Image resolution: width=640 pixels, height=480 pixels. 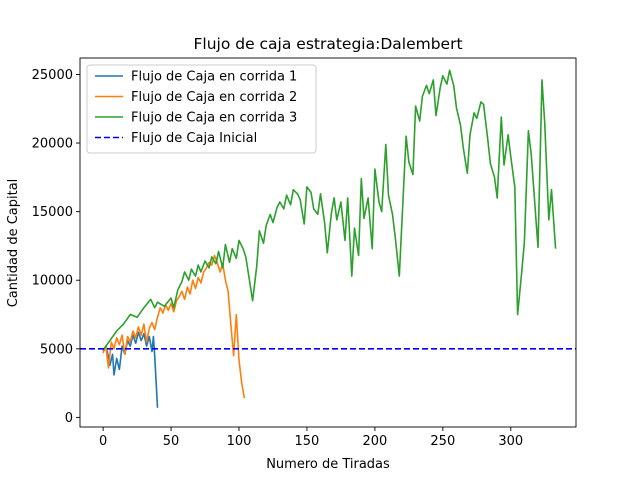 I want to click on y-axis-label: Cantidad de Capital, so click(x=13, y=243).